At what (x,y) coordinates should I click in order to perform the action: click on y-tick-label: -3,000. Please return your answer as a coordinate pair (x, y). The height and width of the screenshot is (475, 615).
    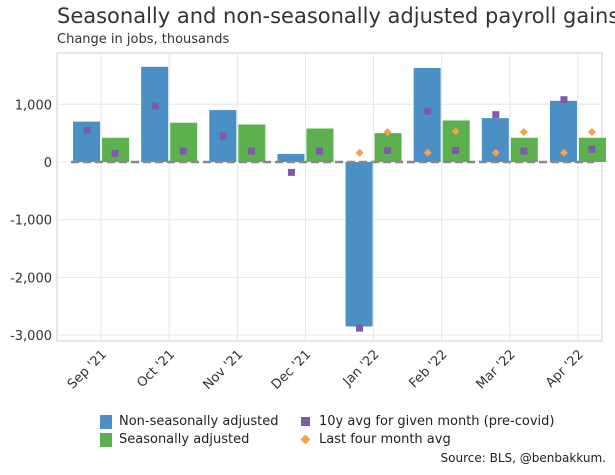
    Looking at the image, I should click on (31, 336).